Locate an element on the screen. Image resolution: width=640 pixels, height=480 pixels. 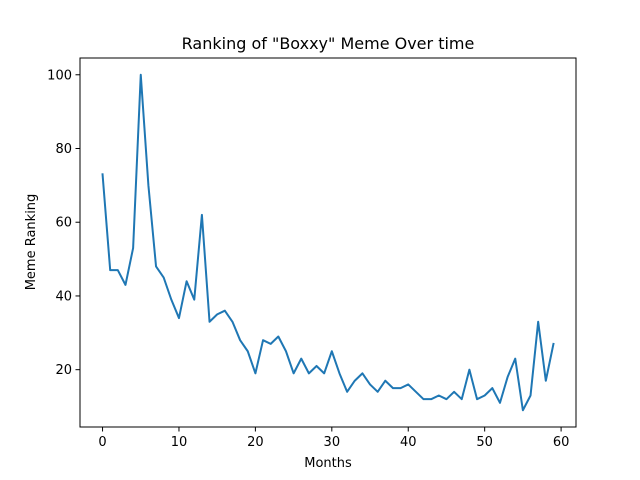
x-tick-label: 60 is located at coordinates (561, 442).